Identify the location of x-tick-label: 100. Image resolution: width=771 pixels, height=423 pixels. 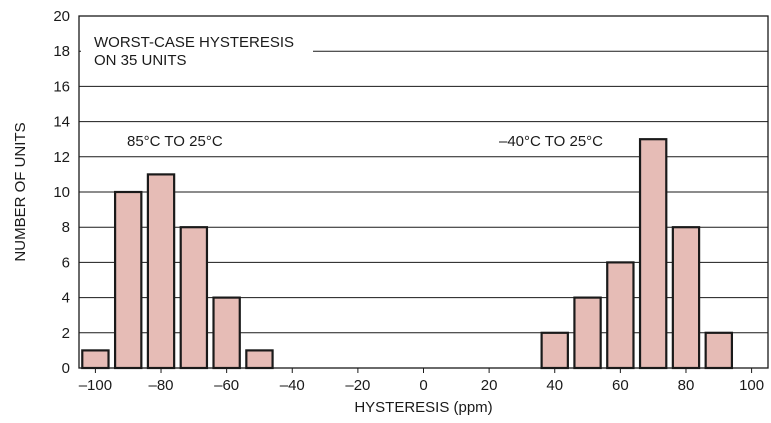
(751, 385).